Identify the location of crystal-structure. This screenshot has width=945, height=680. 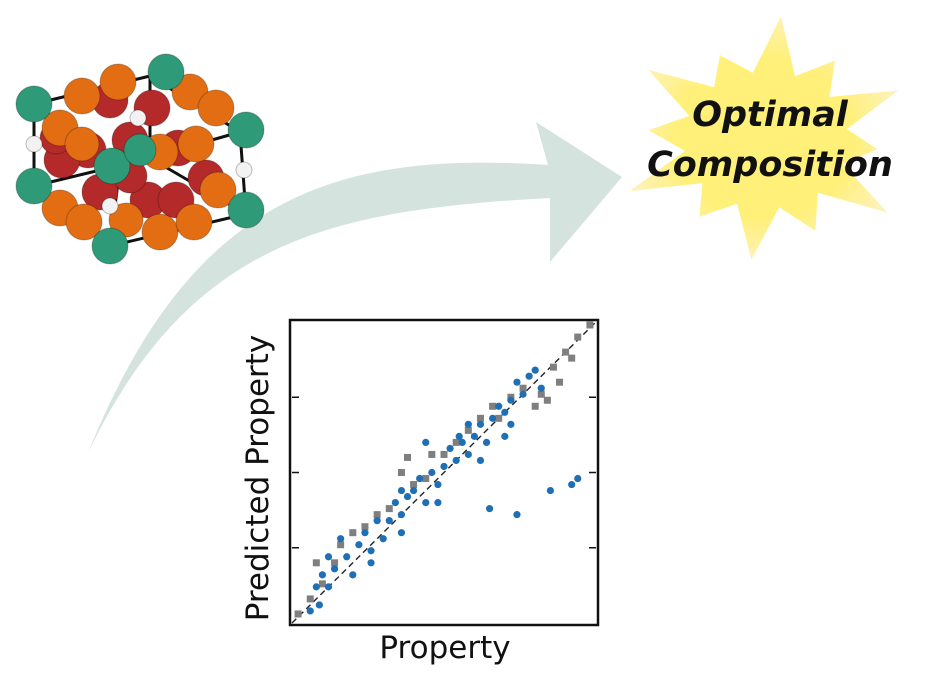
(140, 159).